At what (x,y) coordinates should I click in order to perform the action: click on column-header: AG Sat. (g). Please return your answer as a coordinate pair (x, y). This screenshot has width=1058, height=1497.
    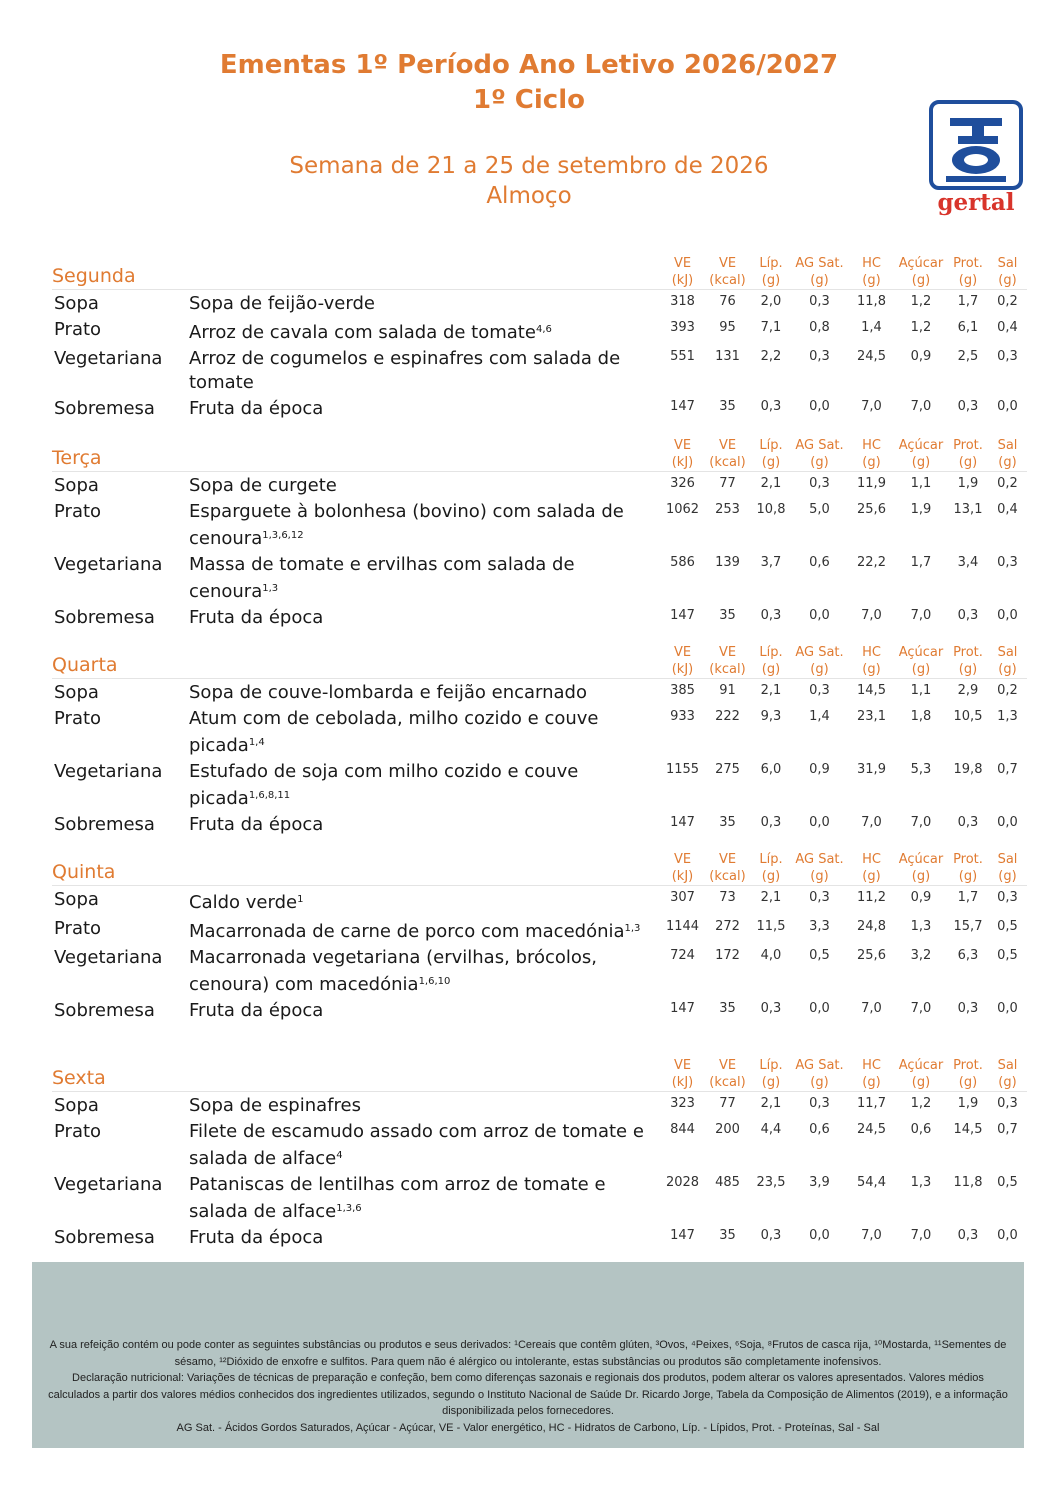
    Looking at the image, I should click on (819, 272).